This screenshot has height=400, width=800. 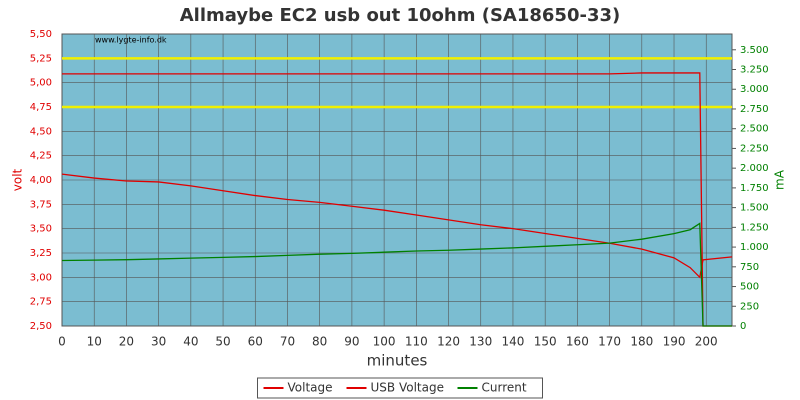 I want to click on y2-axis-label: mA, so click(x=780, y=179).